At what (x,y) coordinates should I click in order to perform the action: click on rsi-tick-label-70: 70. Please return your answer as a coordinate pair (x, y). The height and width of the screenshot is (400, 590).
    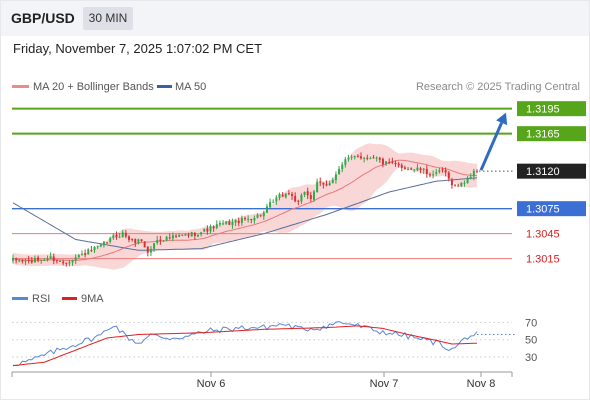
    Looking at the image, I should click on (531, 323).